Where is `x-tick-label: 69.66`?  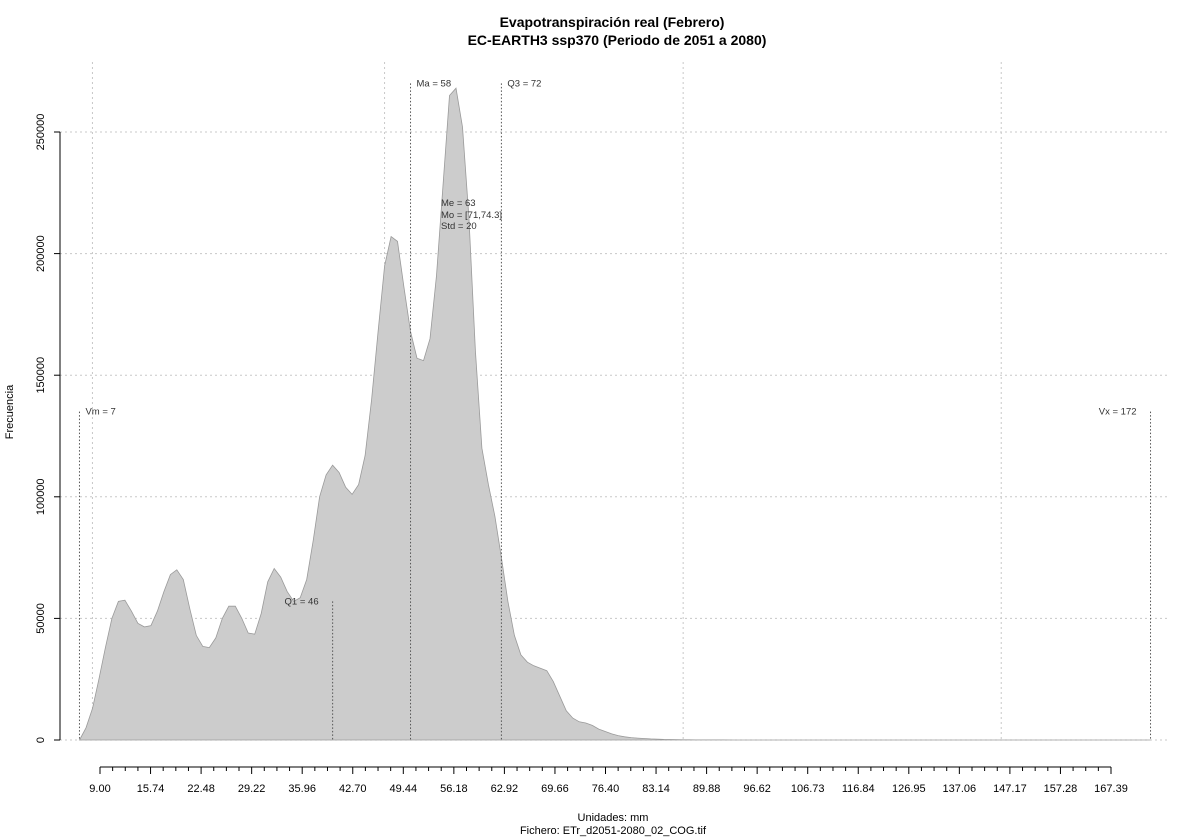
x-tick-label: 69.66 is located at coordinates (555, 789).